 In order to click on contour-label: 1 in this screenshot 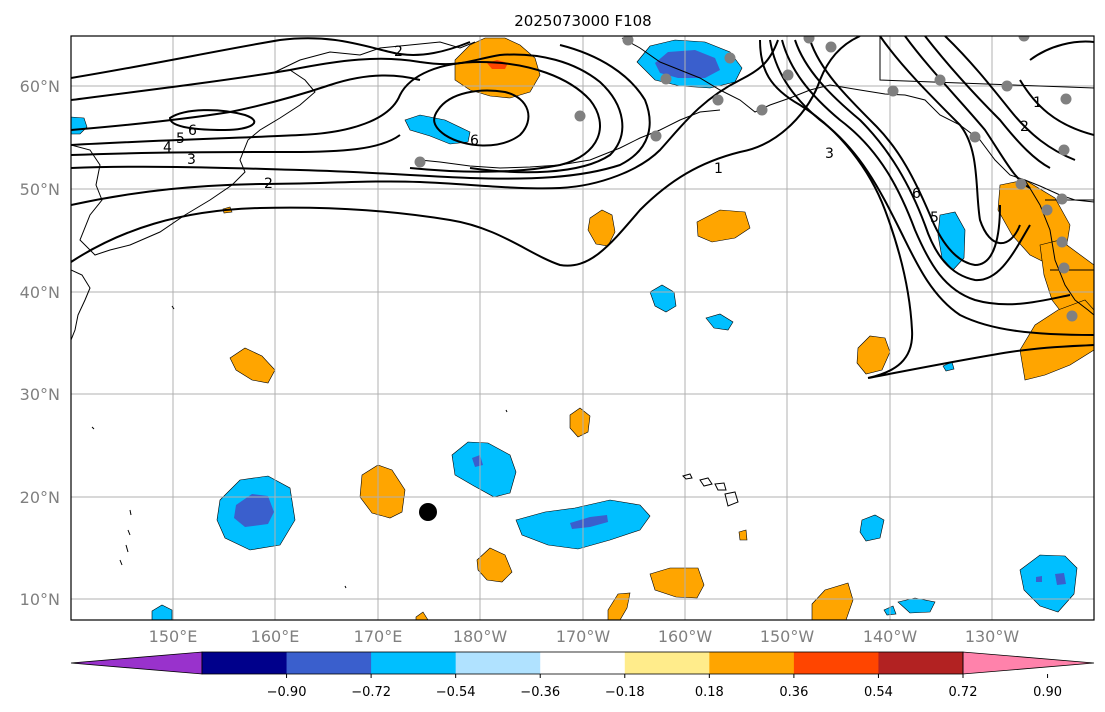, I will do `click(1037, 103)`.